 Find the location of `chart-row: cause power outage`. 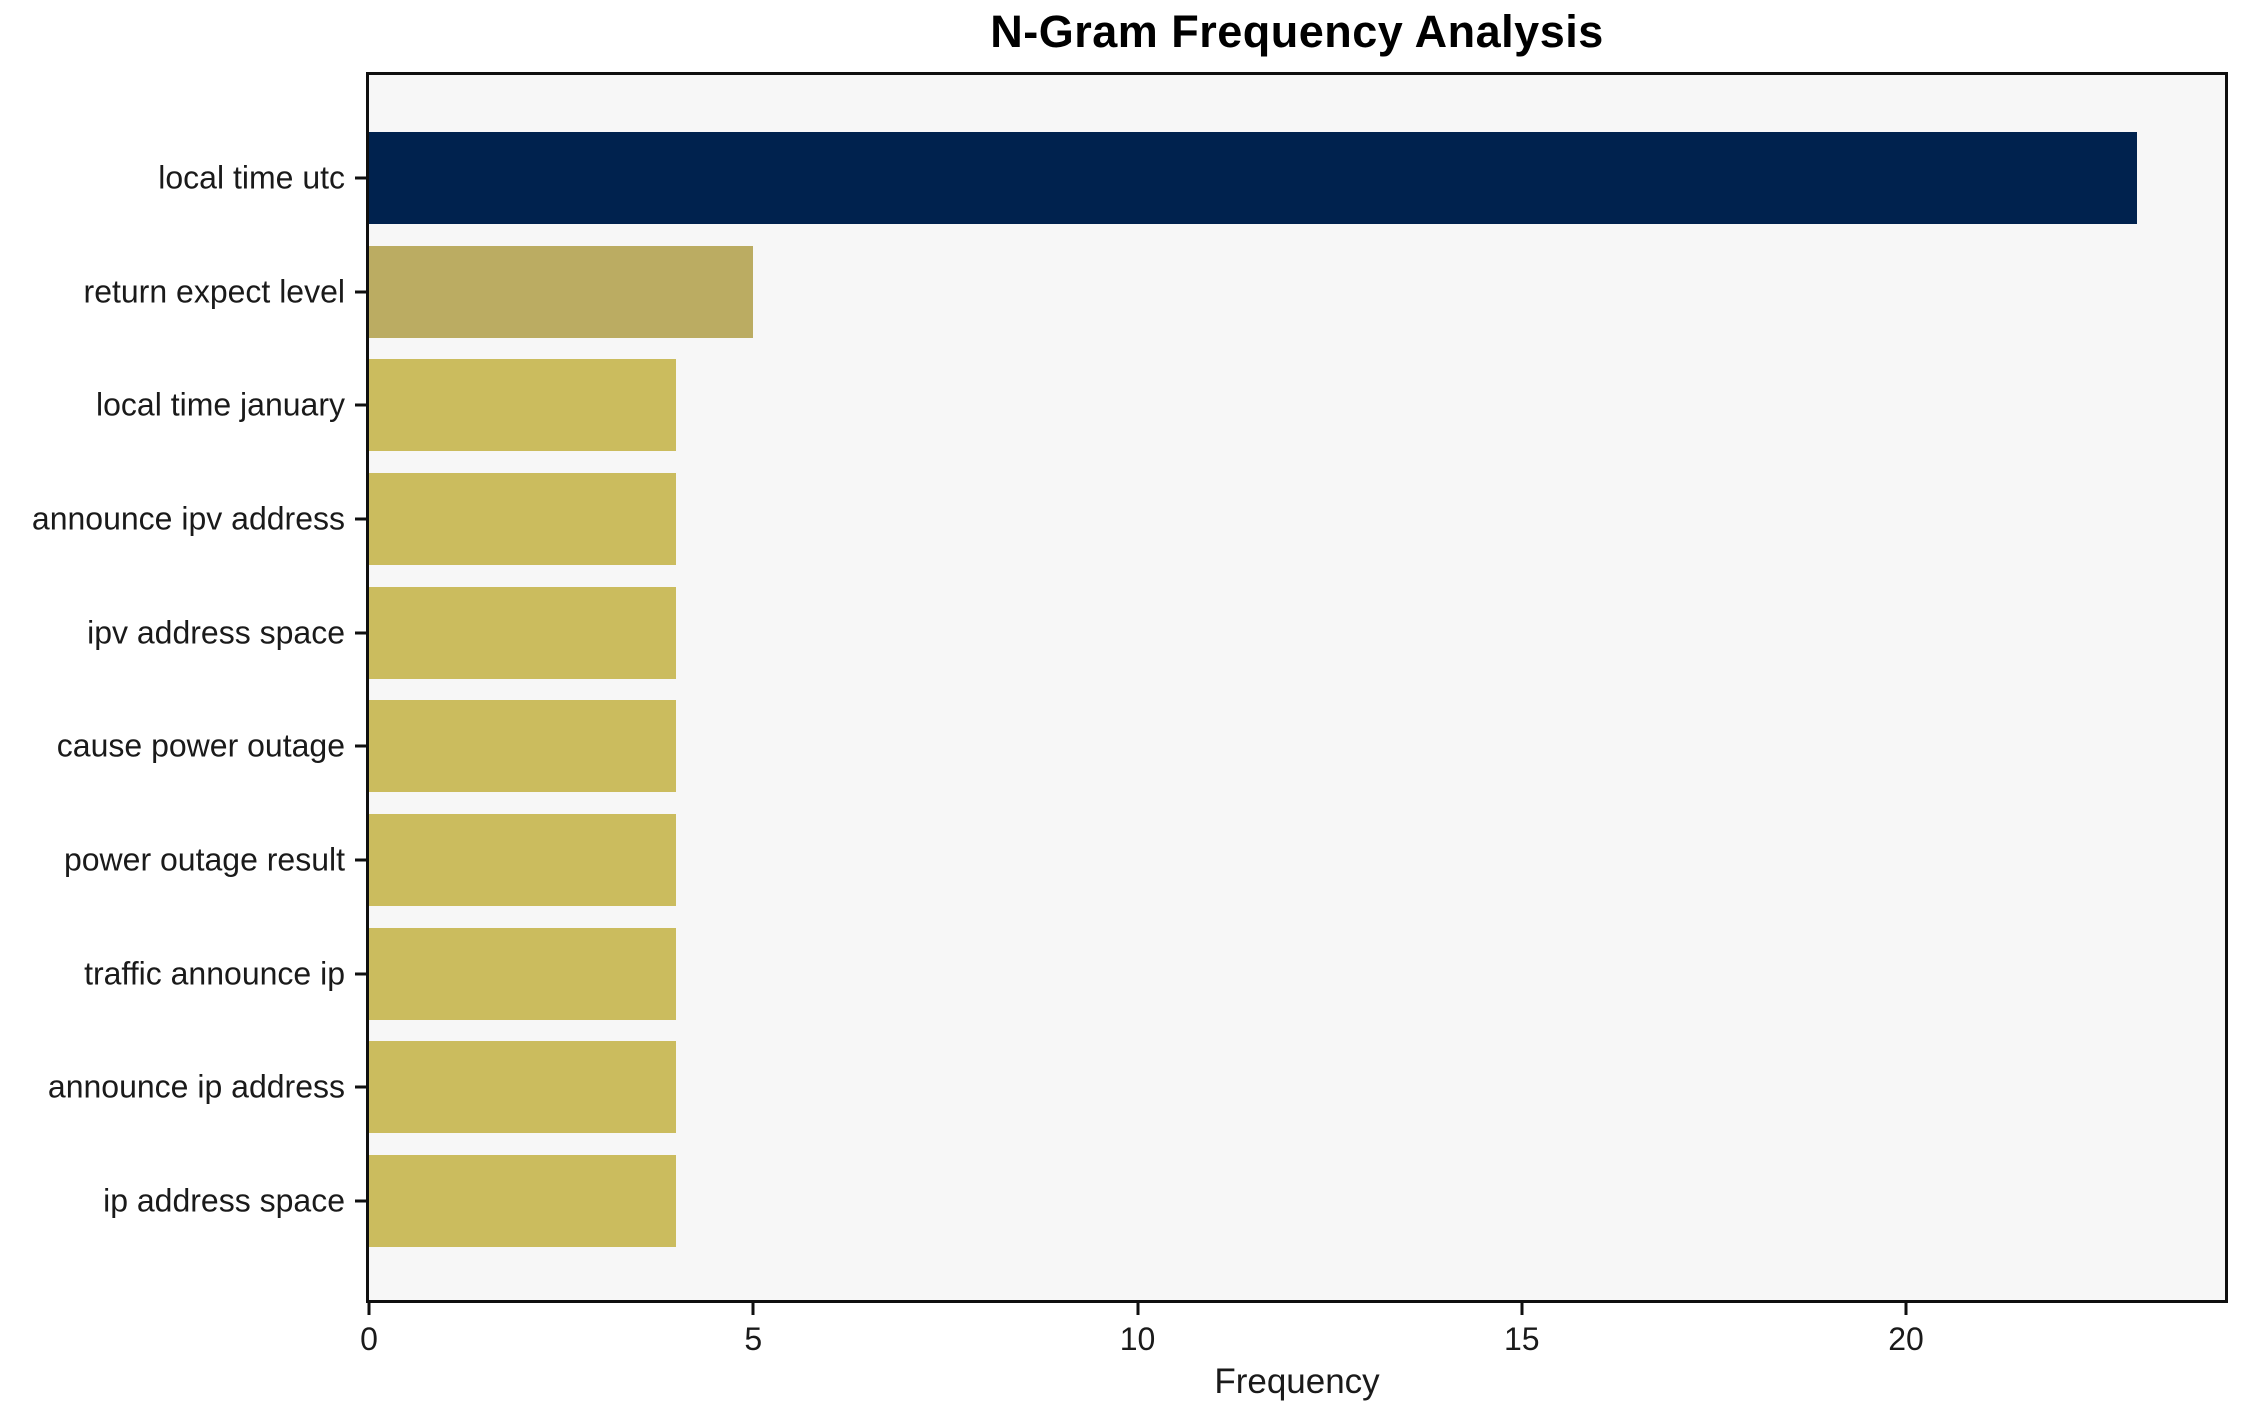

chart-row: cause power outage is located at coordinates (1141, 747).